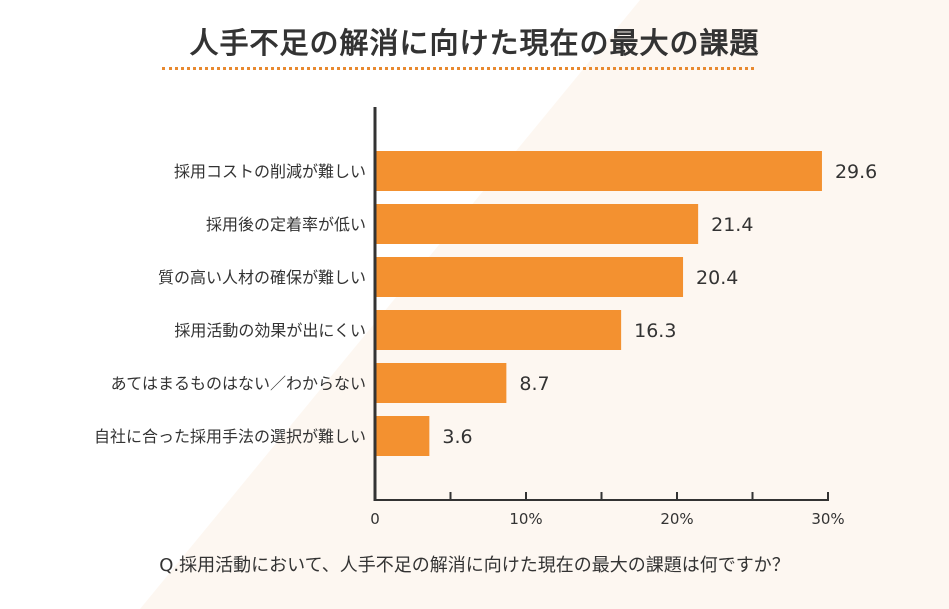 The image size is (949, 609). Describe the element at coordinates (474, 43) in the screenshot. I see `chart-title: 人手不足の解消に向けた現在の最大の課題` at that location.